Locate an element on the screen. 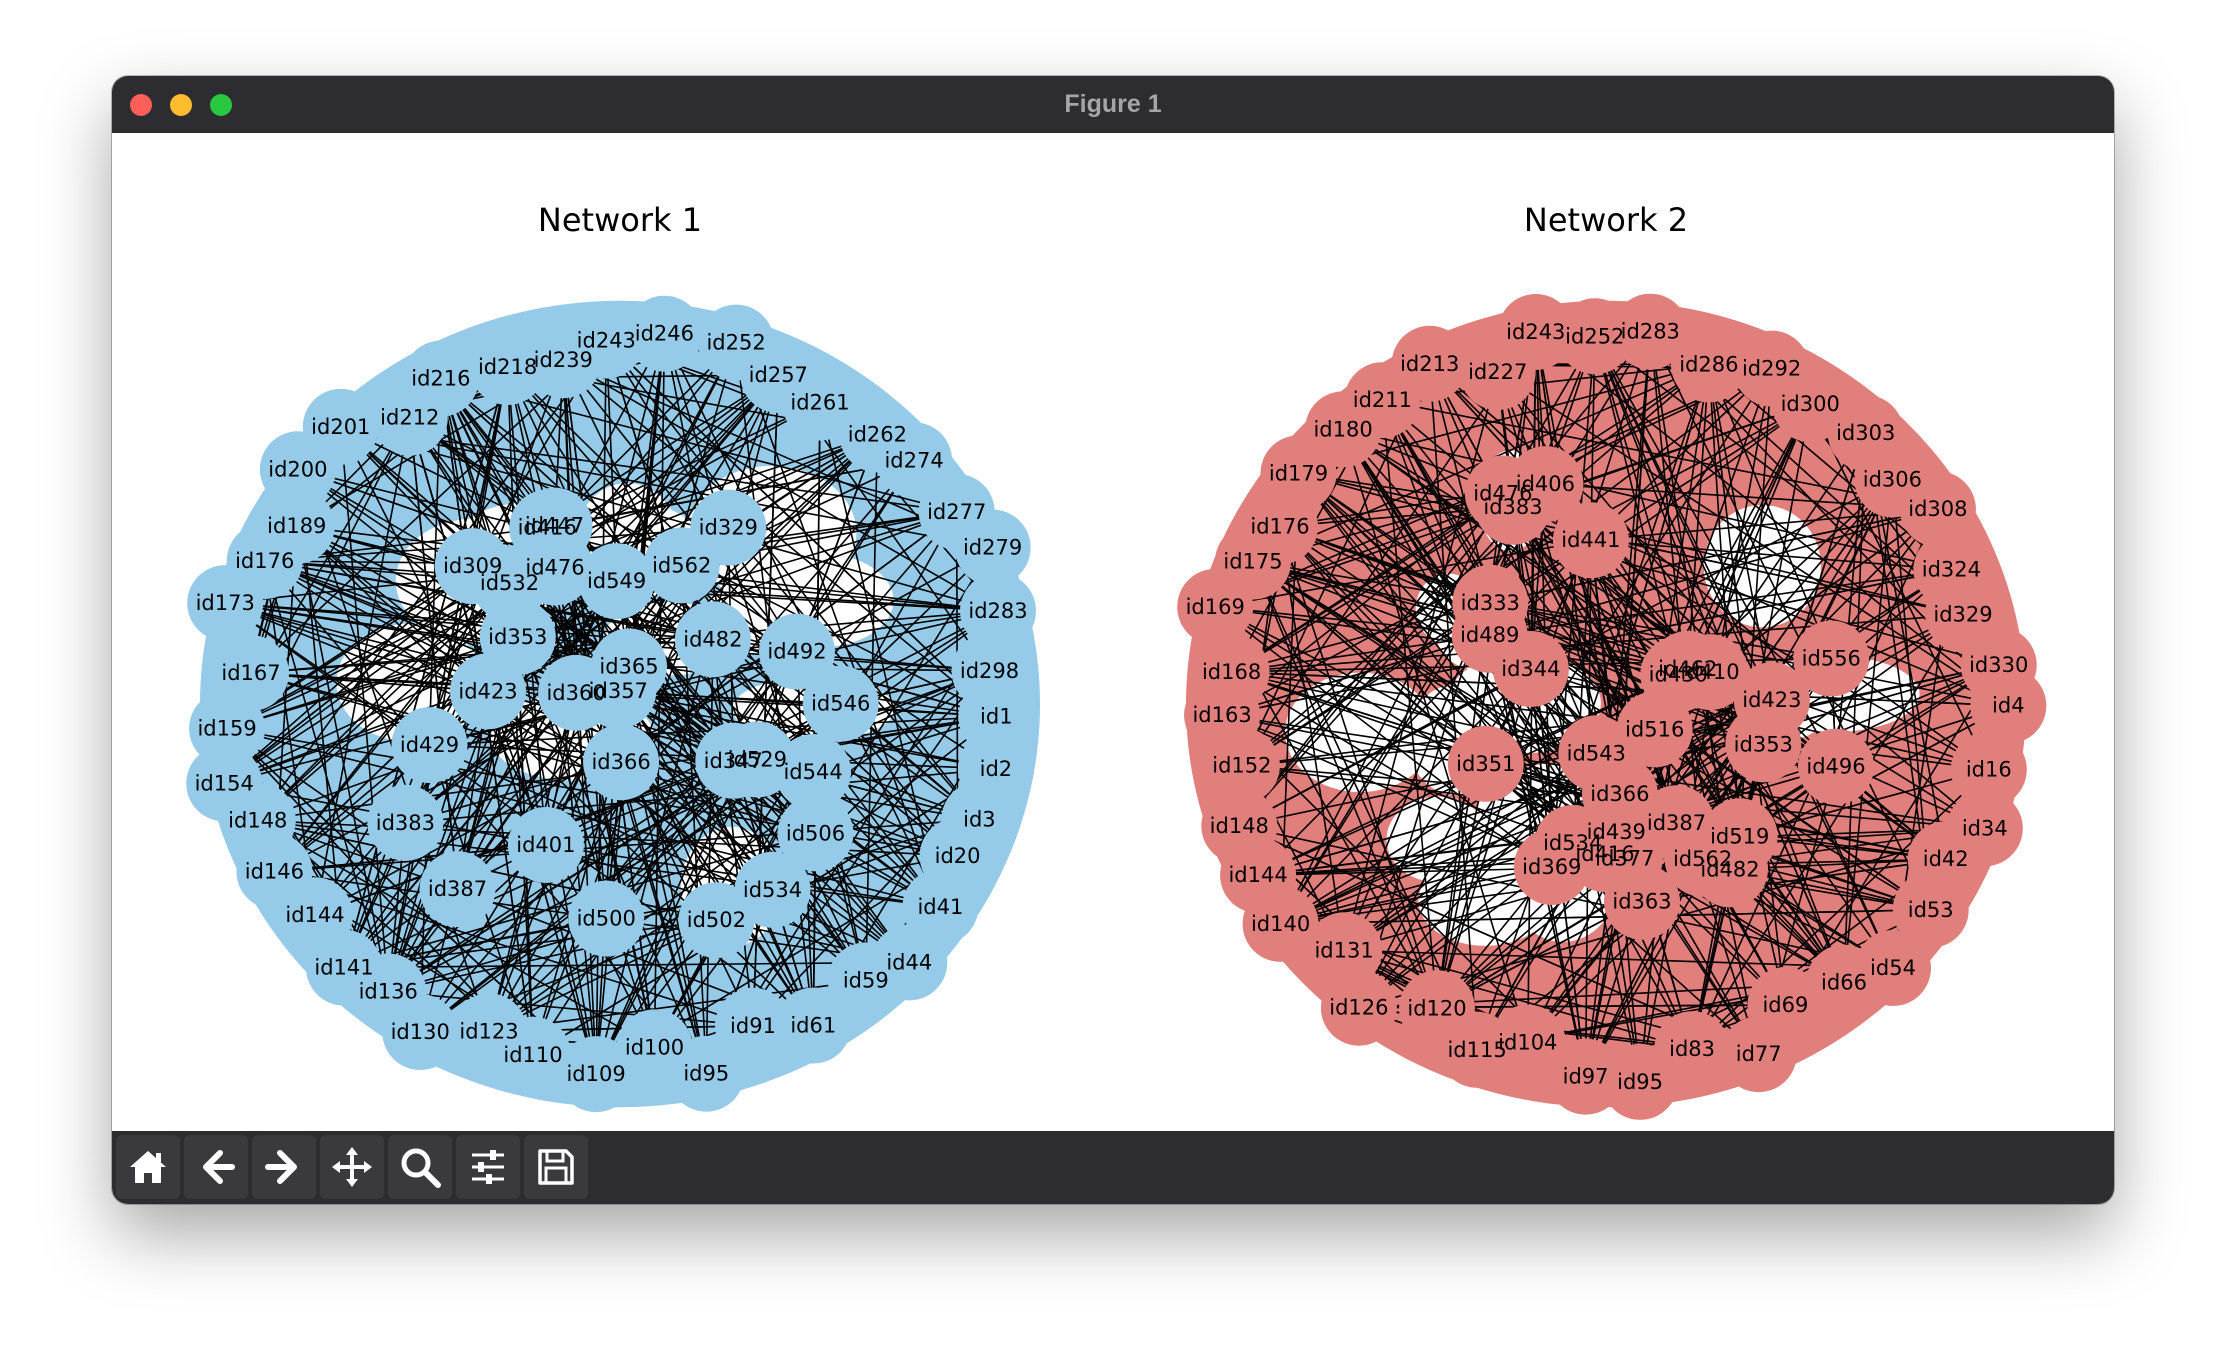 Image resolution: width=2224 pixels, height=1352 pixels. node-label: id532 is located at coordinates (509, 583).